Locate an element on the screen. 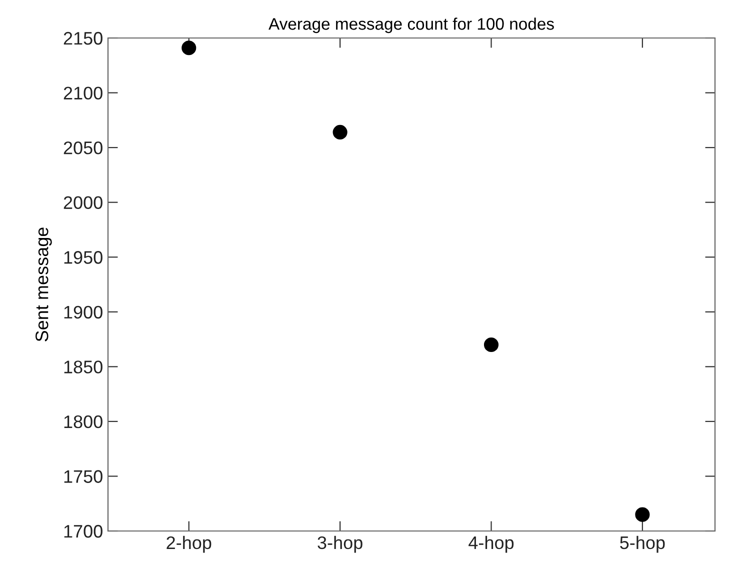  x-tick-label: 5-hop is located at coordinates (642, 544).